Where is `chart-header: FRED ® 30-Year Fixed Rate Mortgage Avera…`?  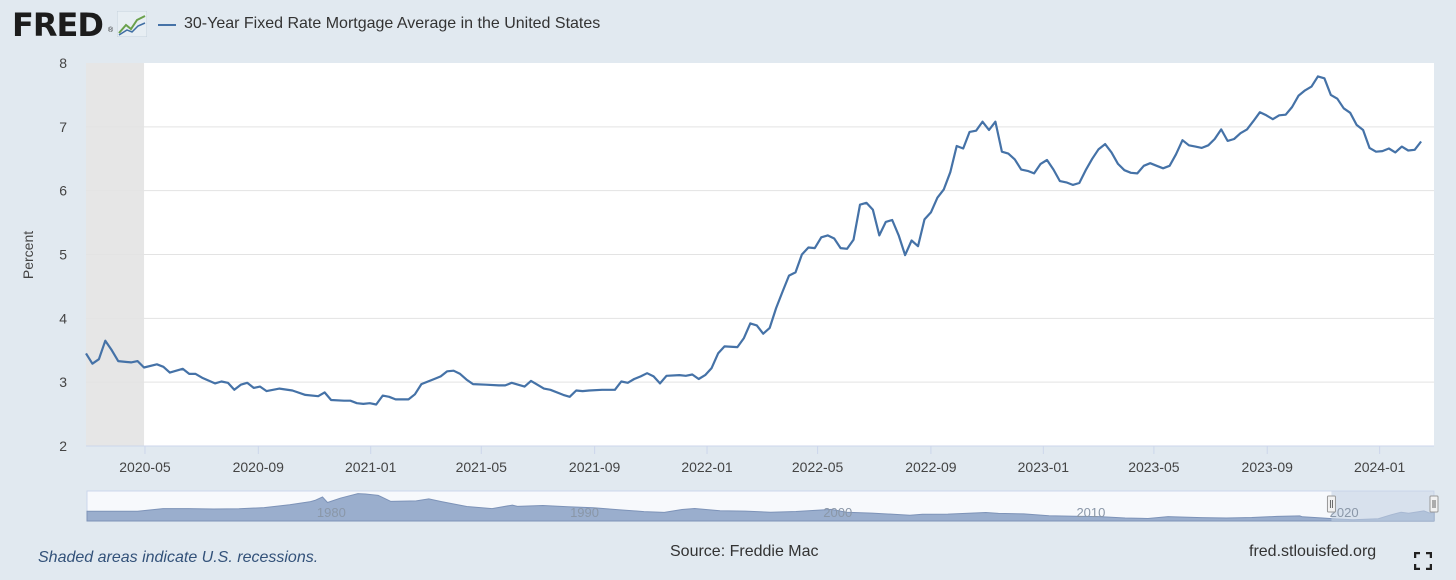 chart-header: FRED ® 30-Year Fixed Rate Mortgage Avera… is located at coordinates (728, 25).